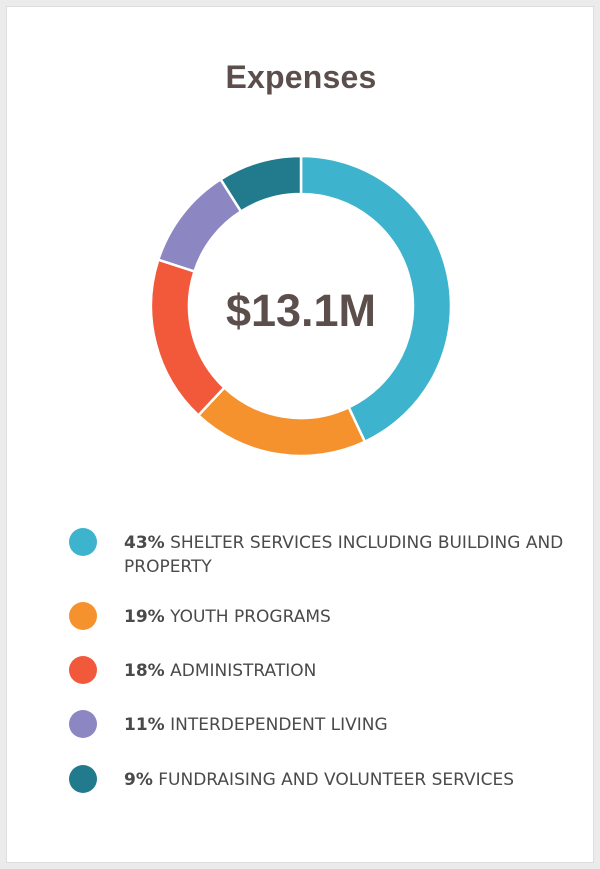 Image resolution: width=600 pixels, height=869 pixels. I want to click on legend-category: FUNDRAISING AND VOLUNTEER SERVICES, so click(336, 780).